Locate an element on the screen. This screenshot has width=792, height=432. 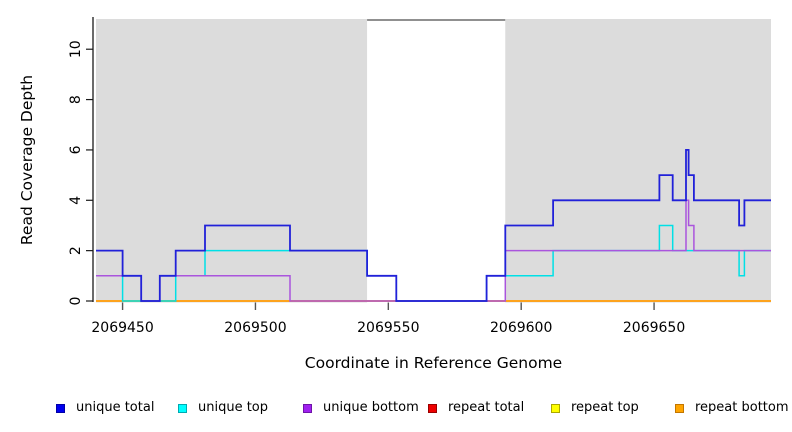
y-tick-label: 6 is located at coordinates (76, 149).